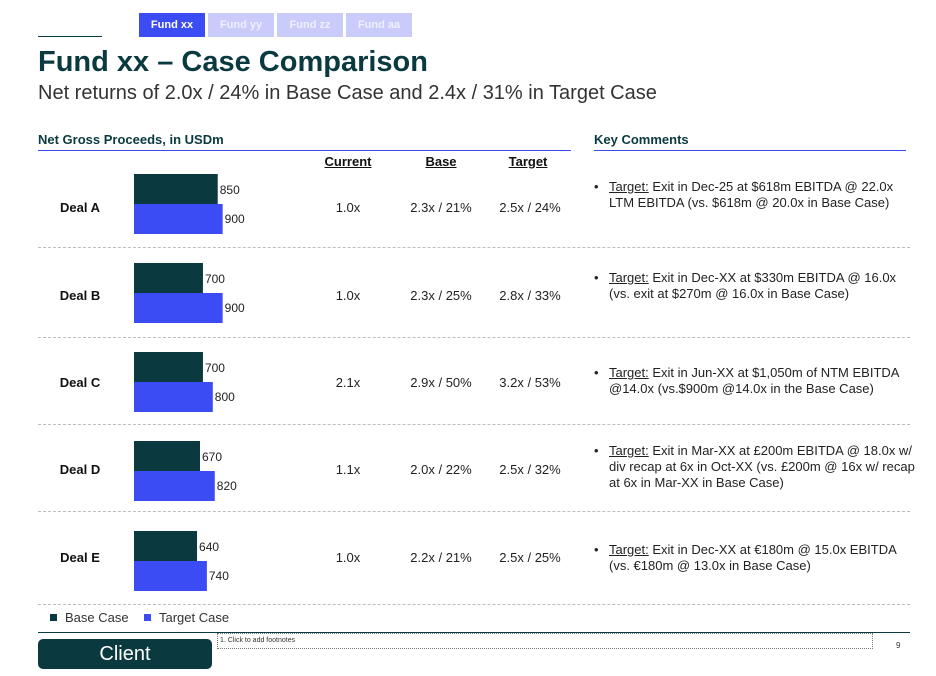 This screenshot has height=676, width=936. Describe the element at coordinates (474, 632) in the screenshot. I see `footer-rule` at that location.